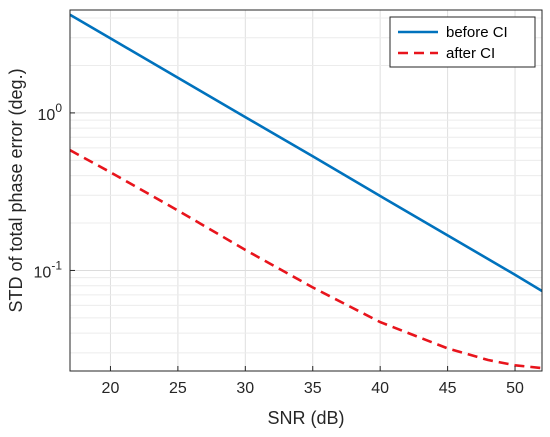  What do you see at coordinates (305, 418) in the screenshot?
I see `x-axis-title: SNR (dB)` at bounding box center [305, 418].